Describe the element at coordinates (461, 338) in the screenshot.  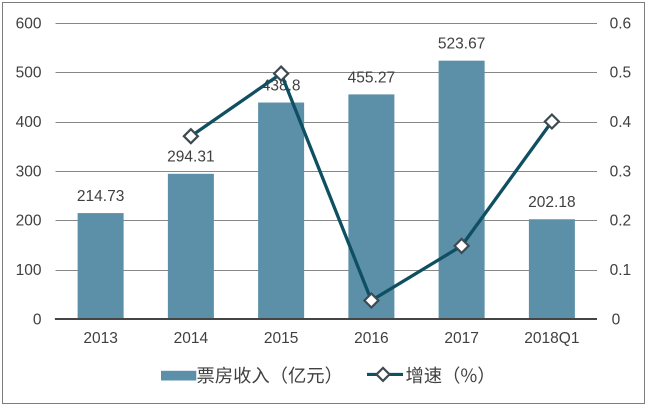
I see `svg-text: 2017` at that location.